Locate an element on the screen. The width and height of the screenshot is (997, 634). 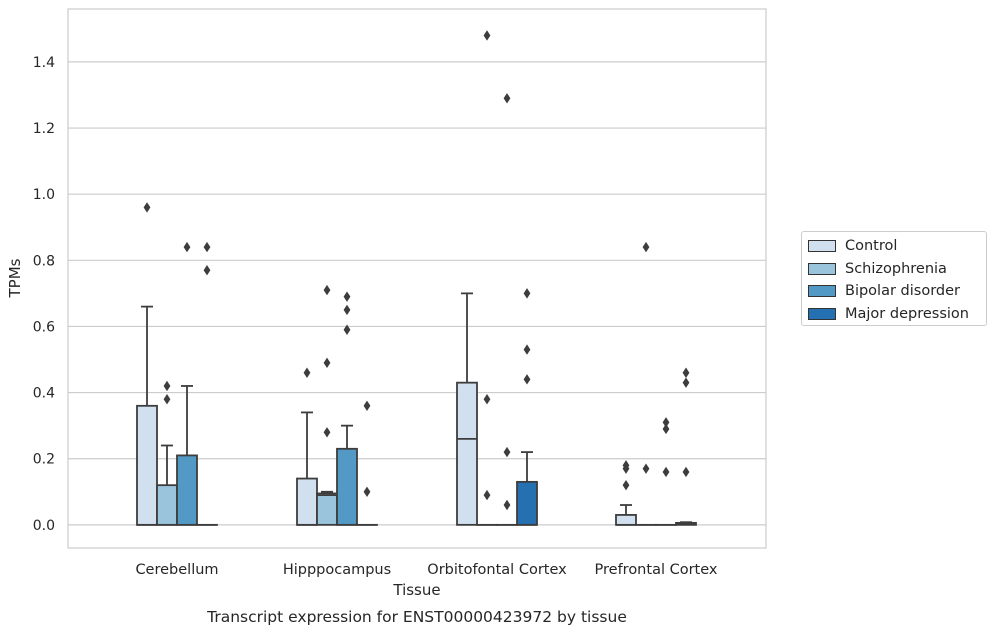
x-tick-label: Hipppocampus is located at coordinates (337, 570).